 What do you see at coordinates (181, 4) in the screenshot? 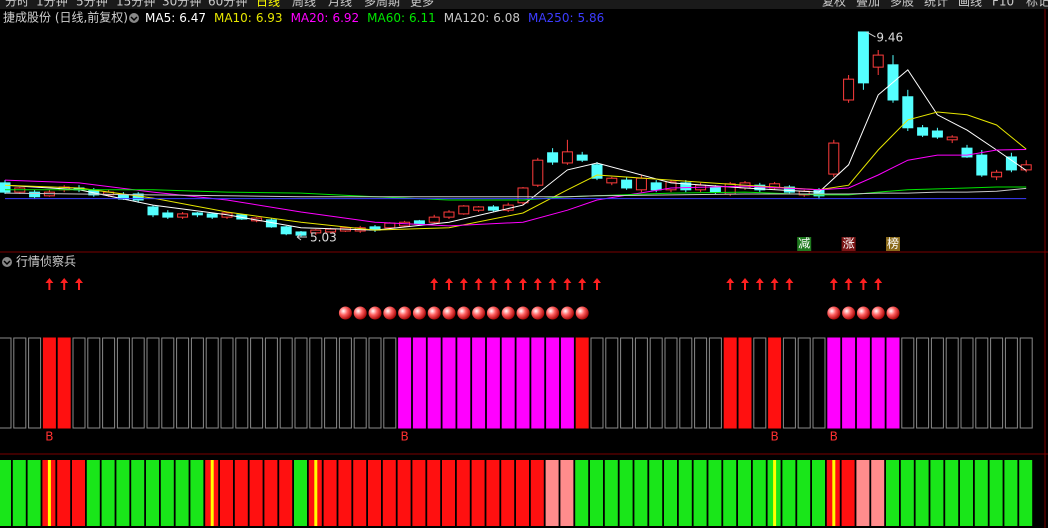
I see `toolbar-item: 30分钟` at bounding box center [181, 4].